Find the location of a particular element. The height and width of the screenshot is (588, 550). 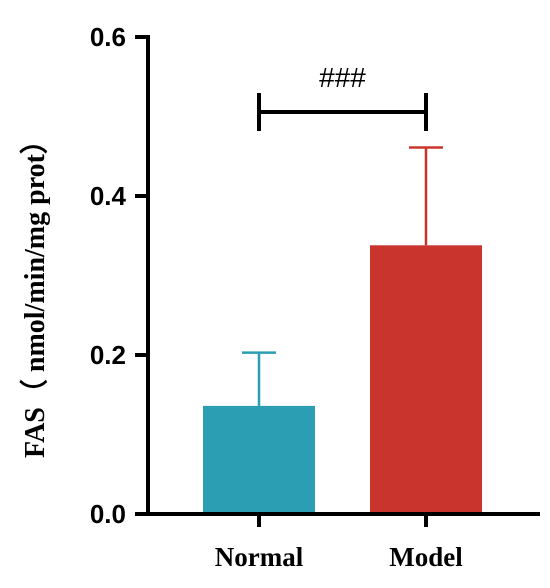

x-tick-label-model: Model is located at coordinates (426, 557).